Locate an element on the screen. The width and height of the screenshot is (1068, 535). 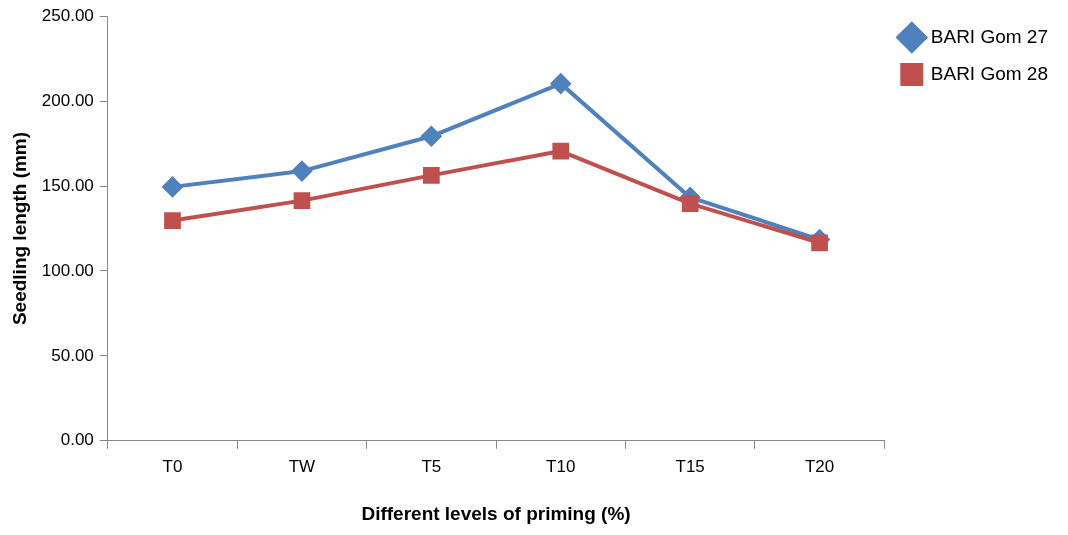
y-tick-label: 250.00 is located at coordinates (67, 15).